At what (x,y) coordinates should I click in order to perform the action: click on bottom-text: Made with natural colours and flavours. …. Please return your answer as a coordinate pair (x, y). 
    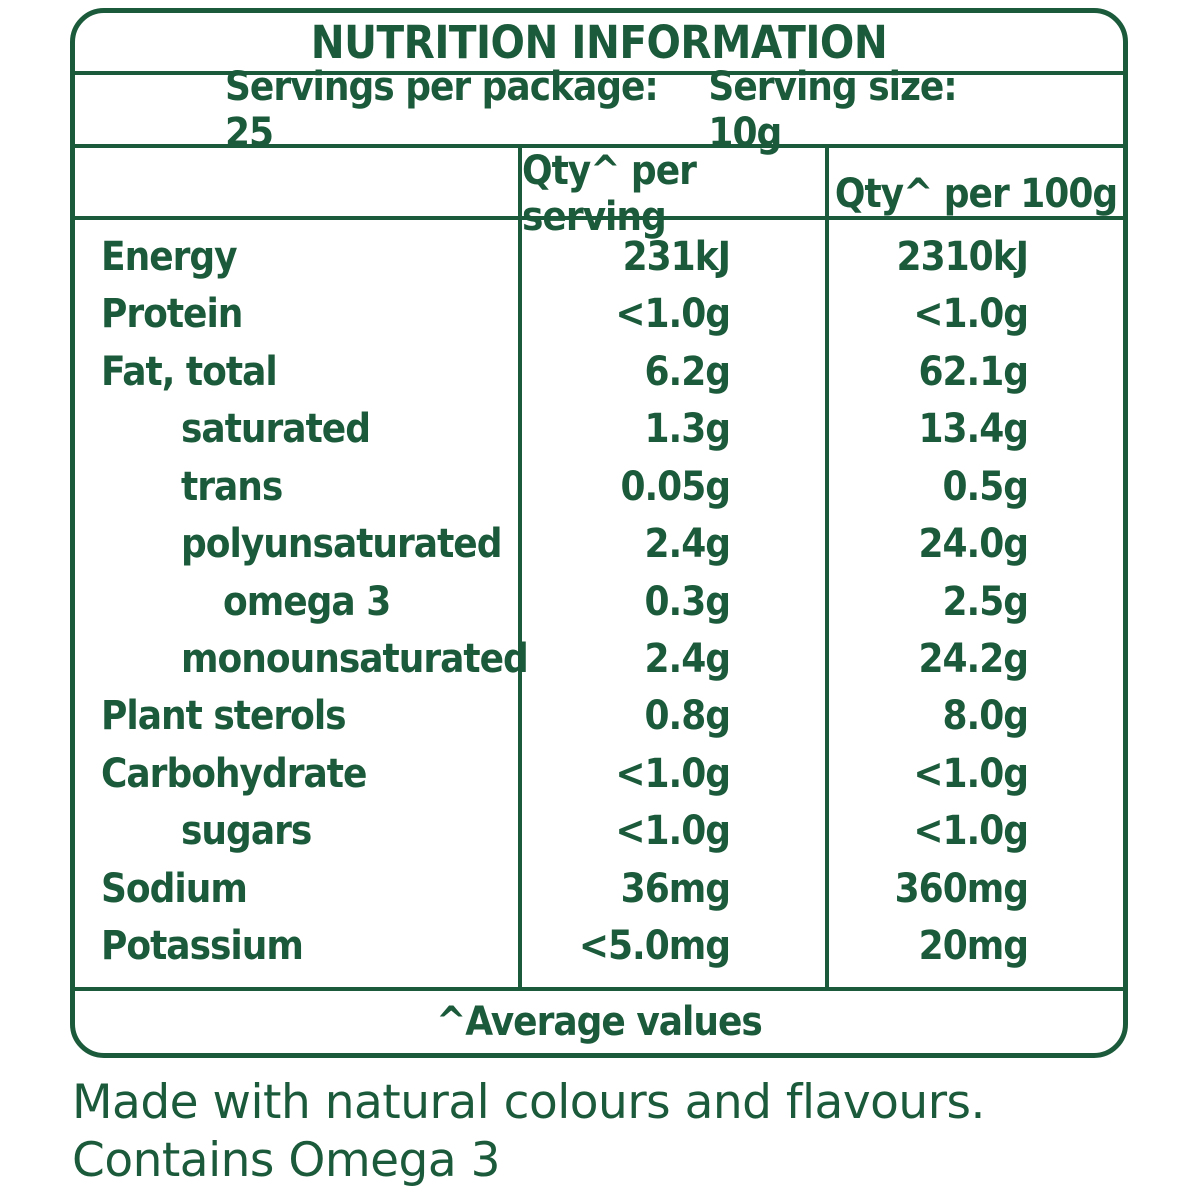
    Looking at the image, I should click on (528, 1132).